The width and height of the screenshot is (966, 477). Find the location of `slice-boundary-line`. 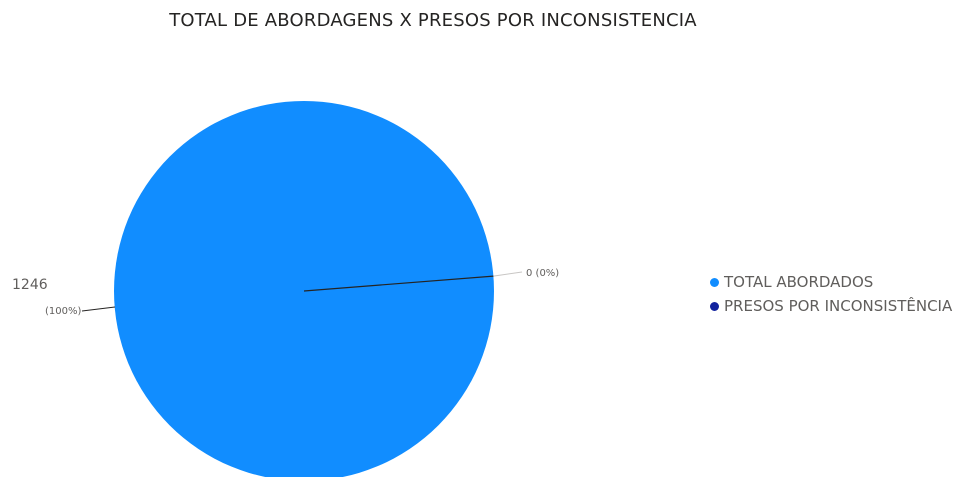

slice-boundary-line is located at coordinates (398, 283).